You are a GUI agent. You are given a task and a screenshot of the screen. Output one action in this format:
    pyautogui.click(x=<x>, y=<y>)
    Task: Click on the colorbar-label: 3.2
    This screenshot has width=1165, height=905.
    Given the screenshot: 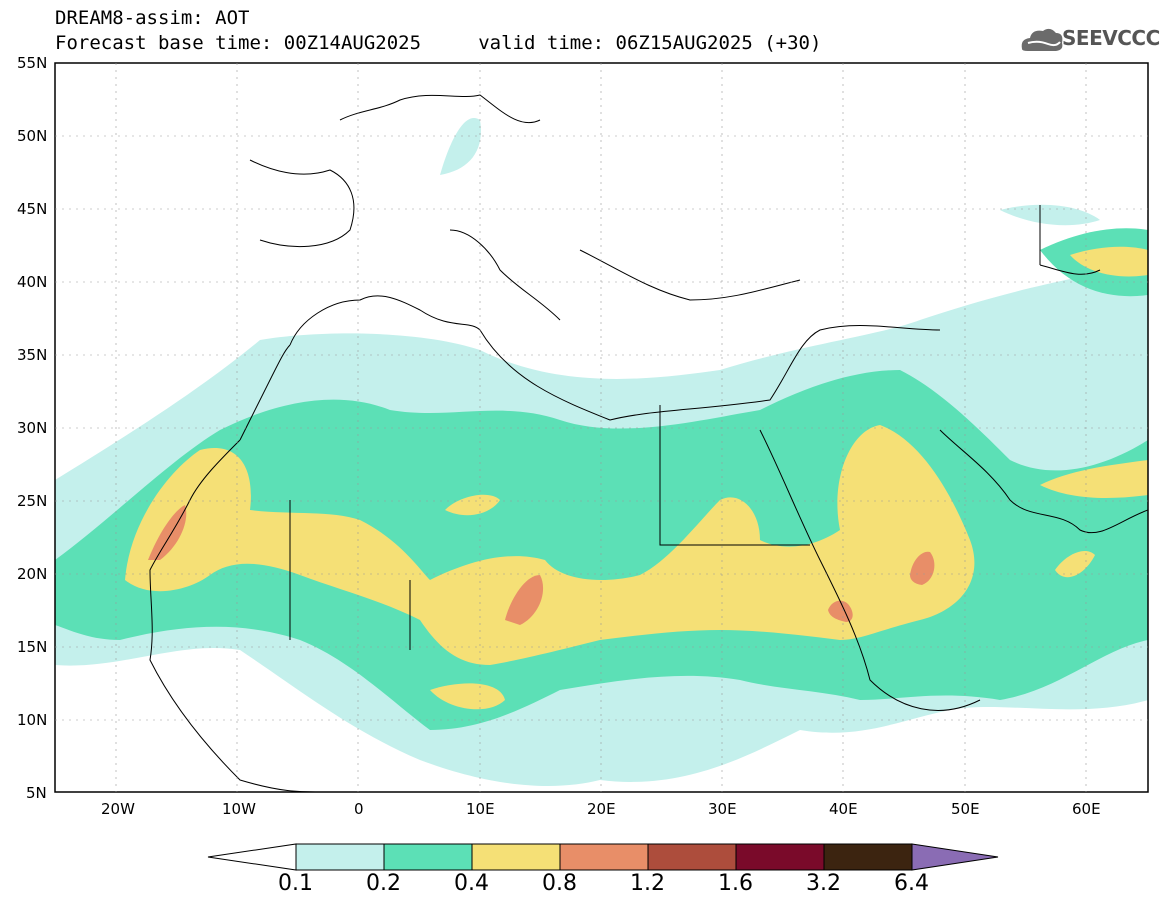 What is the action you would take?
    pyautogui.click(x=823, y=883)
    